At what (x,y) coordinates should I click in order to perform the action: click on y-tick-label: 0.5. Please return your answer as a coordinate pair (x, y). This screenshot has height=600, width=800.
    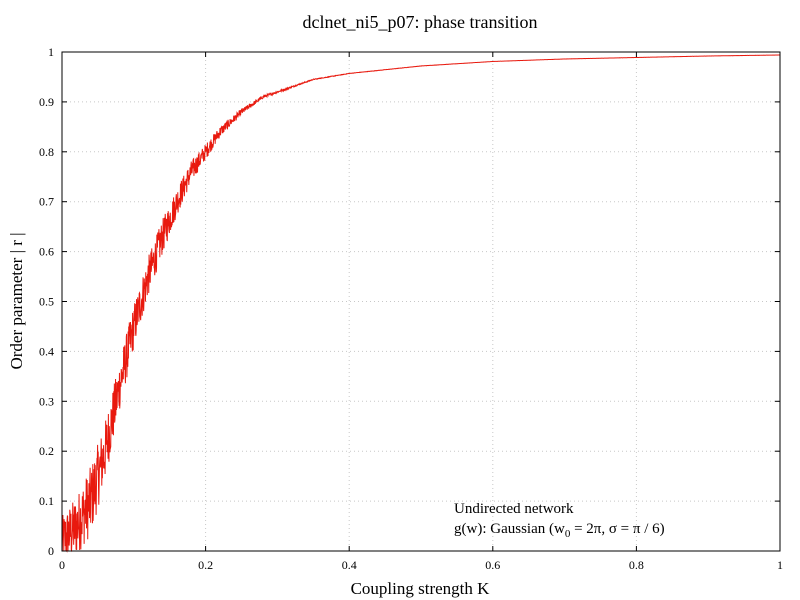
    Looking at the image, I should click on (46, 302).